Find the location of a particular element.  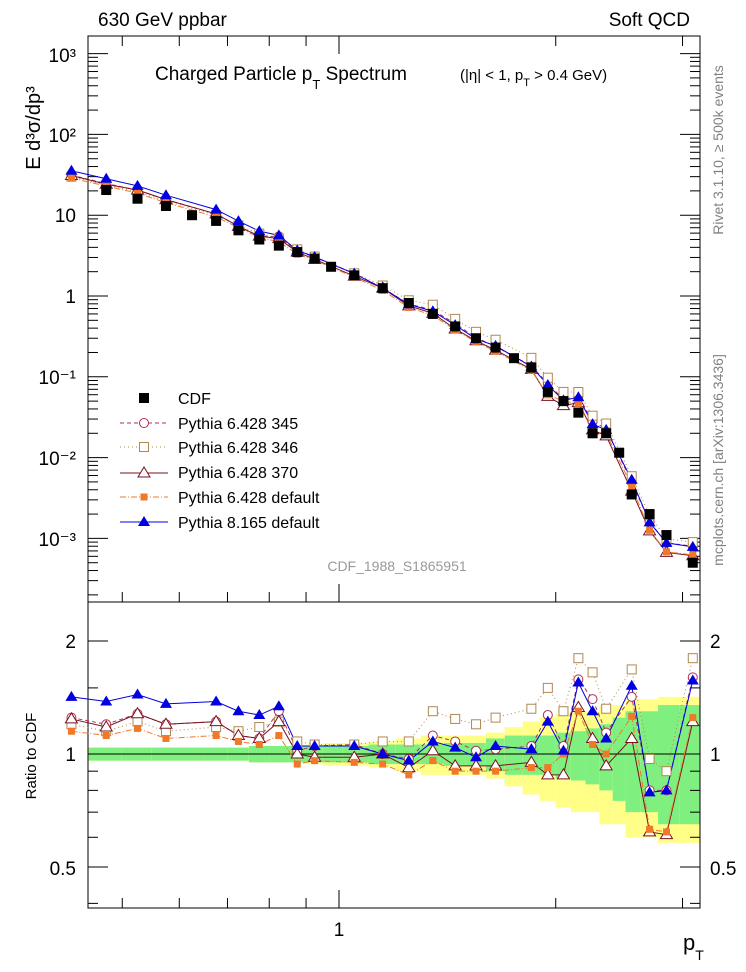

legend-label-p370: Pythia 6.428 370 is located at coordinates (238, 473).